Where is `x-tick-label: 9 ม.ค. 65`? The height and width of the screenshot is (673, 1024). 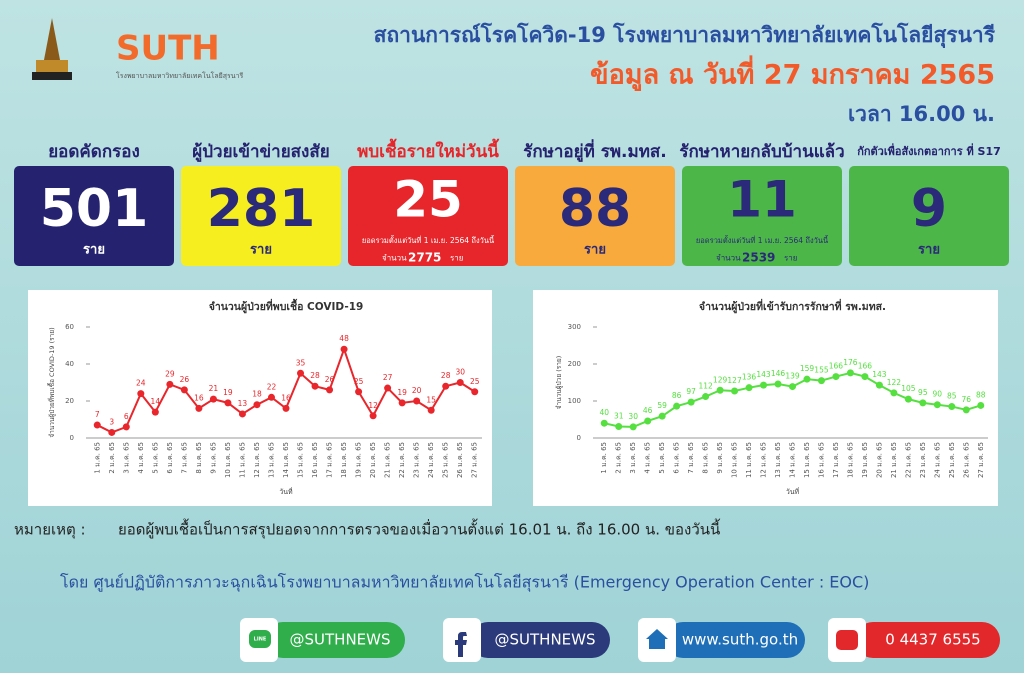 x-tick-label: 9 ม.ค. 65 is located at coordinates (213, 458).